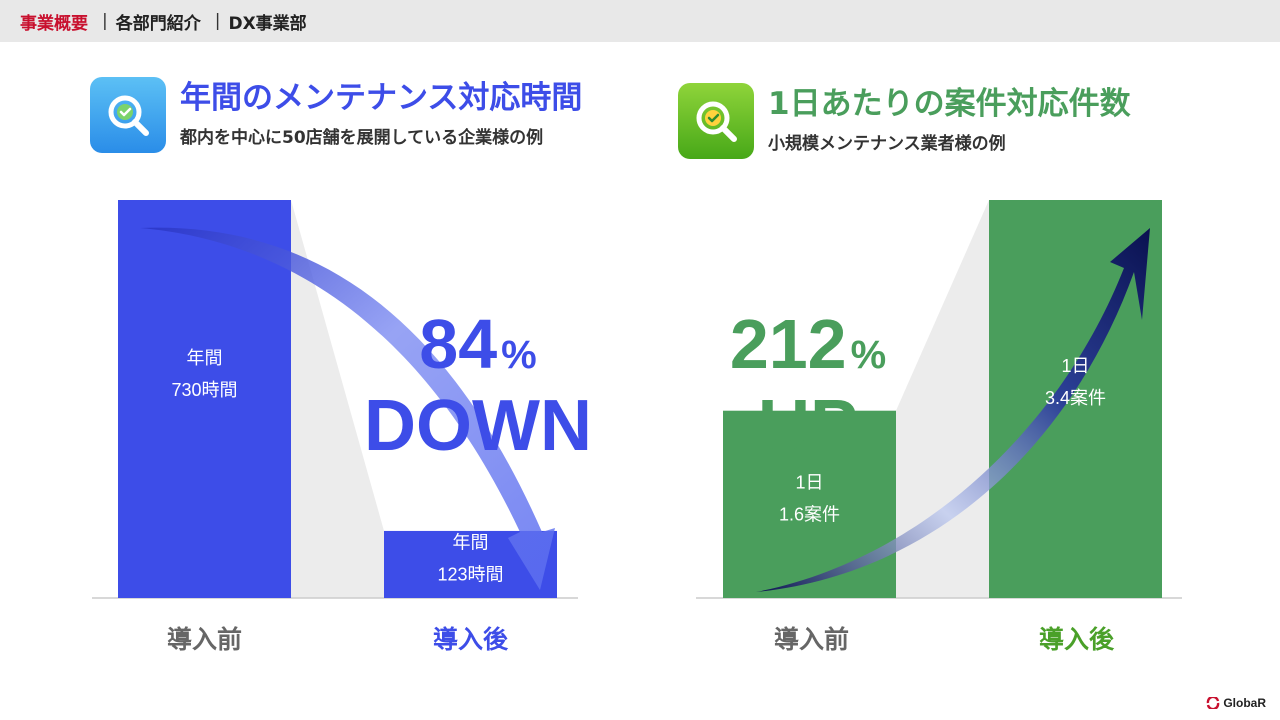 This screenshot has height=720, width=1280. I want to click on panel-subtitle: 都内を中心に50店舗を展開している企業様の例, so click(362, 138).